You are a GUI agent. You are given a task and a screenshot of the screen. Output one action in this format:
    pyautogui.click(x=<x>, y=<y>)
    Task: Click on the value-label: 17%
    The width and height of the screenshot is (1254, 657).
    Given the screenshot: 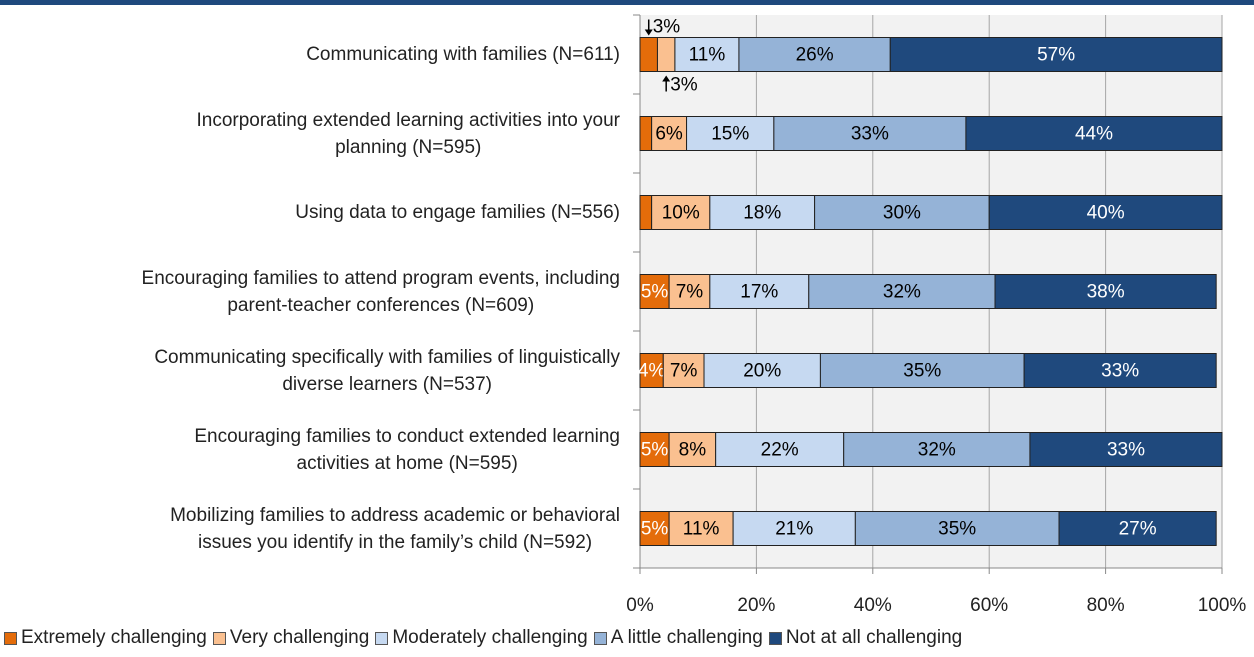 What is the action you would take?
    pyautogui.click(x=759, y=292)
    